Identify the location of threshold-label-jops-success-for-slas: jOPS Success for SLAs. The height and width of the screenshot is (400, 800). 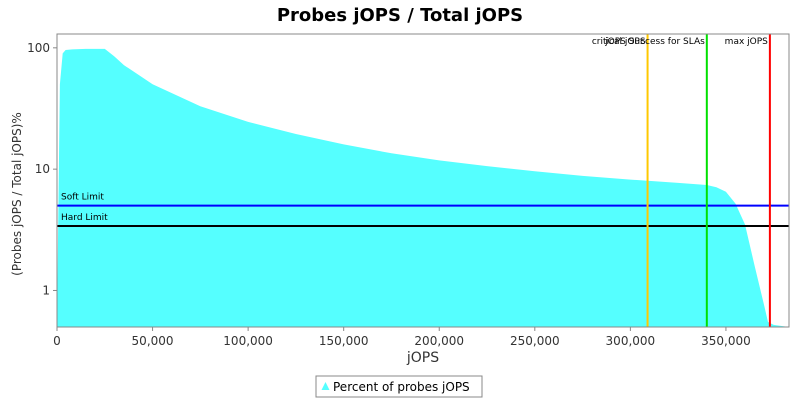
(654, 42).